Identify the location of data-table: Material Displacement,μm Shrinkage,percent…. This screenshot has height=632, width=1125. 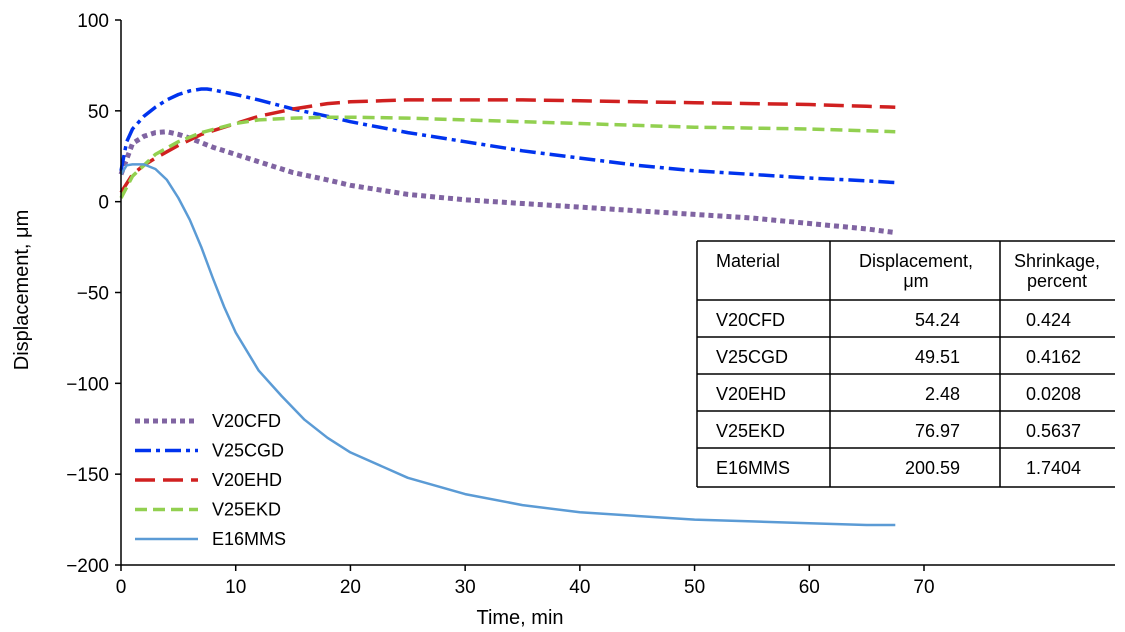
(905, 364).